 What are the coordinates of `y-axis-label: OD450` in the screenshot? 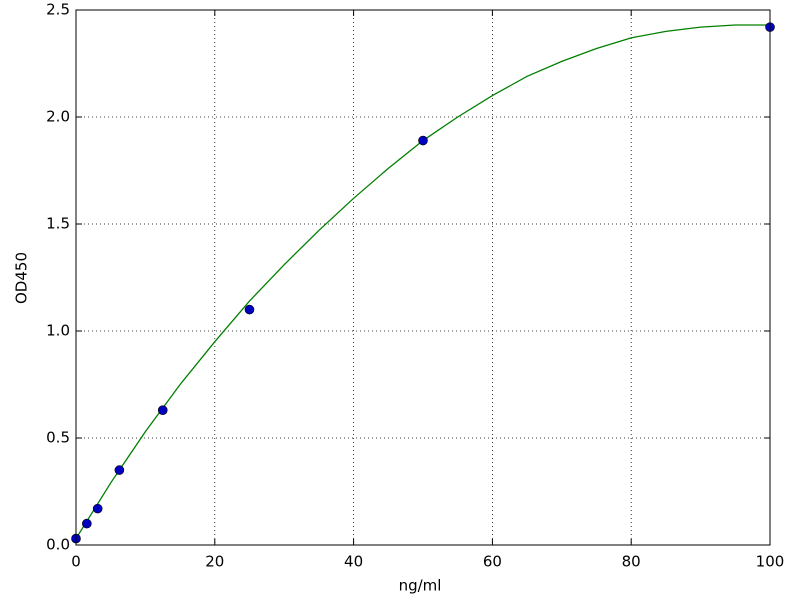 It's located at (22, 278).